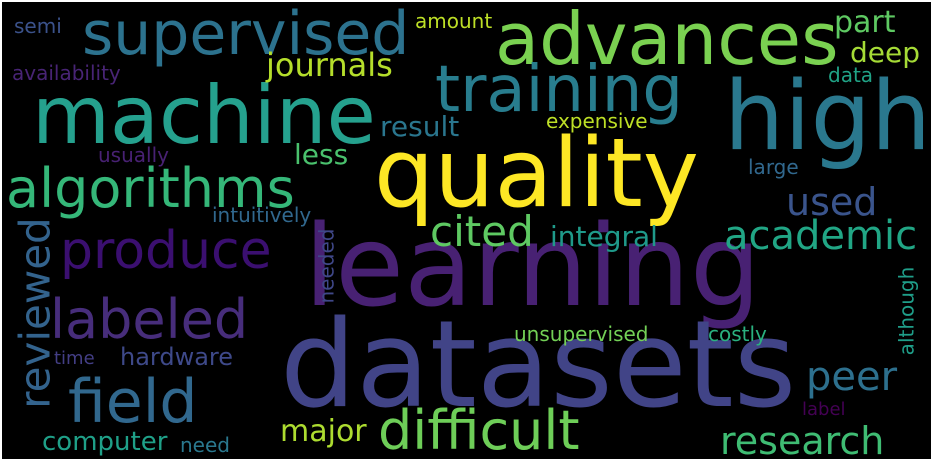 The width and height of the screenshot is (933, 461). What do you see at coordinates (323, 431) in the screenshot?
I see `word-major: major` at bounding box center [323, 431].